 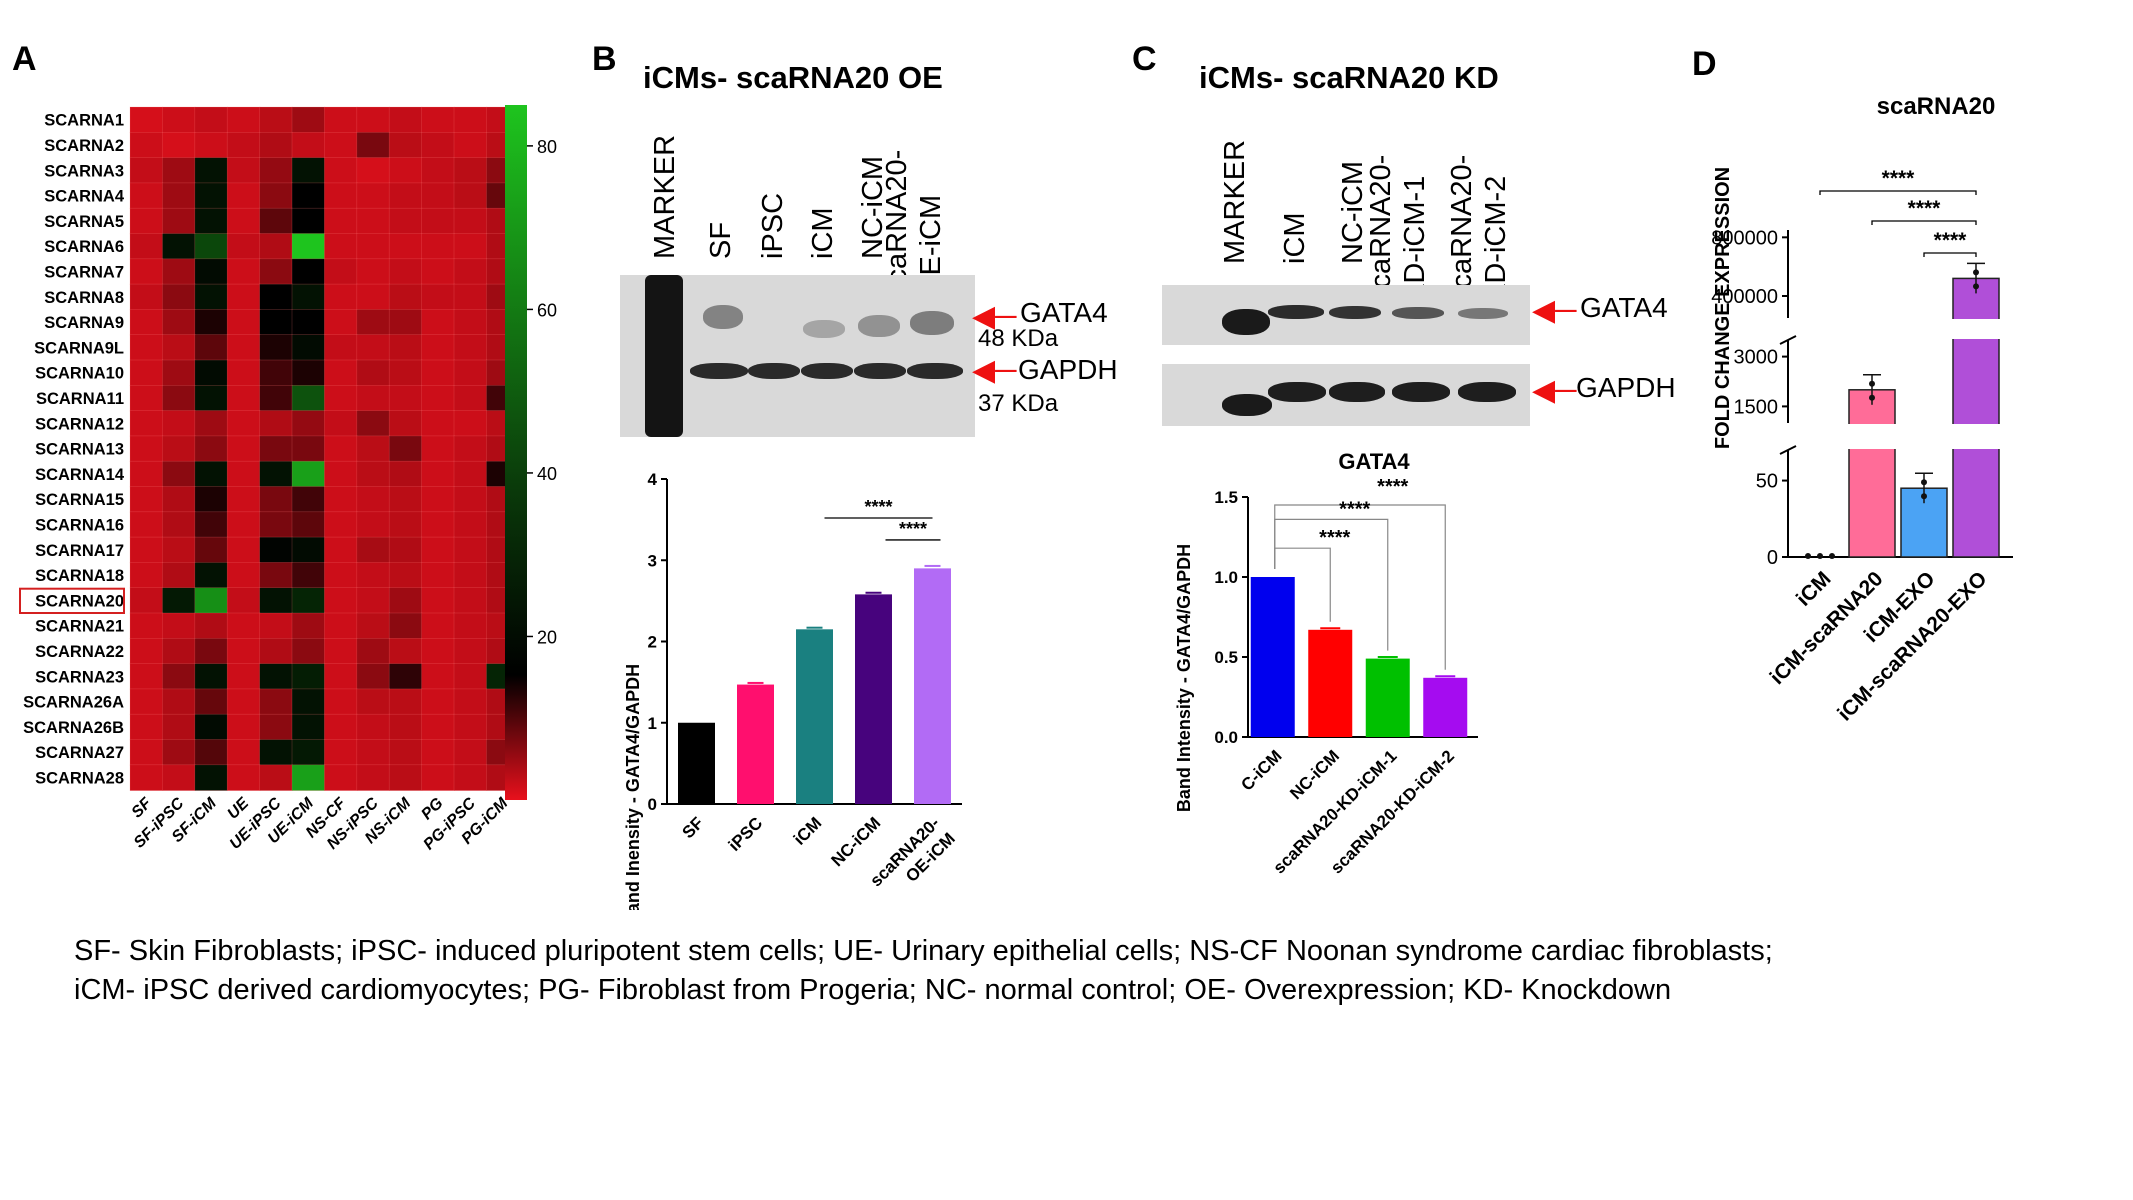 What do you see at coordinates (1899, 178) in the screenshot?
I see `sig-label: ****` at bounding box center [1899, 178].